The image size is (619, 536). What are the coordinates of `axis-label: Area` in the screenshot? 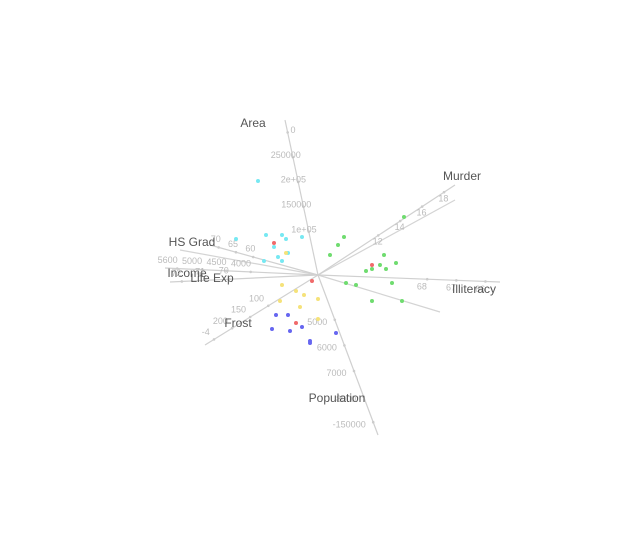 It's located at (253, 123).